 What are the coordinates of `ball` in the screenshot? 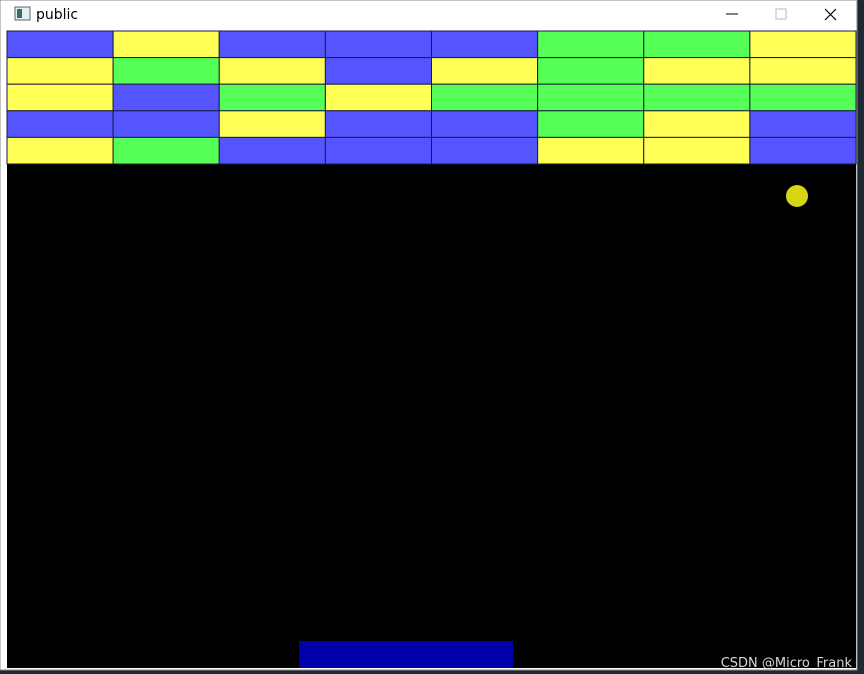 It's located at (797, 196).